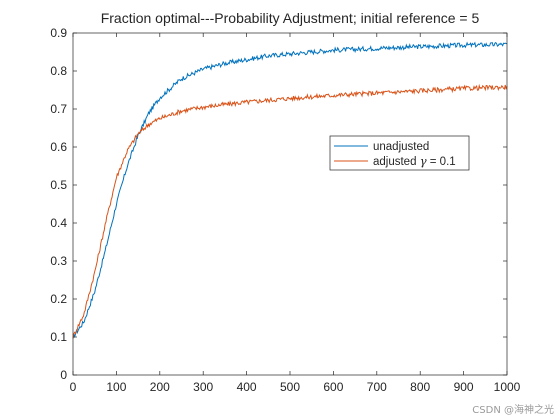 This screenshot has width=560, height=420. What do you see at coordinates (396, 162) in the screenshot?
I see `legend-label-adjusted-prefix: adjusted` at bounding box center [396, 162].